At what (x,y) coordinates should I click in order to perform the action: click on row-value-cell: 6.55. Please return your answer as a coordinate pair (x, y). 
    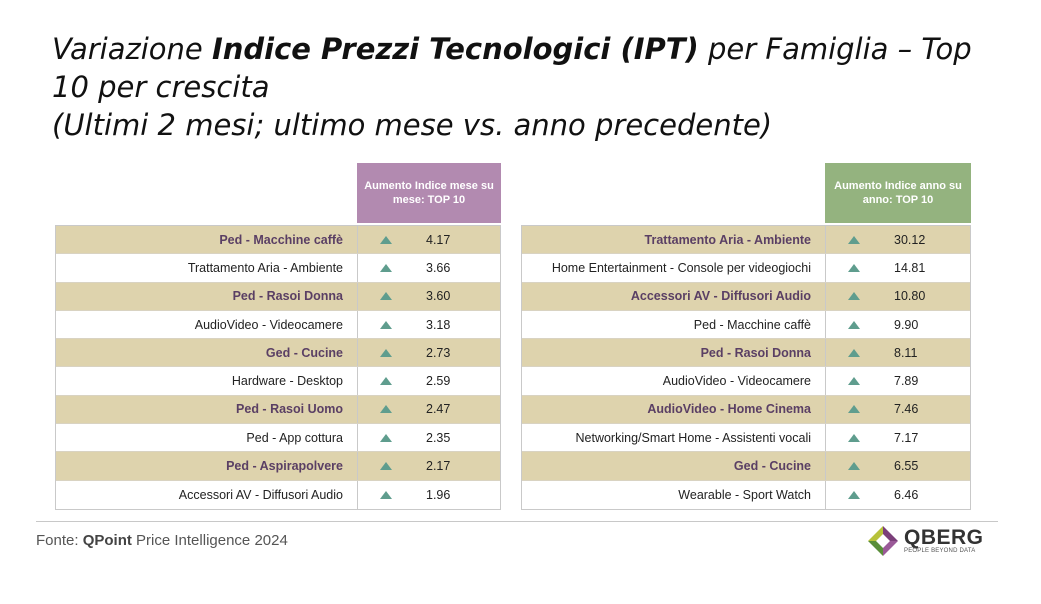
    Looking at the image, I should click on (897, 466).